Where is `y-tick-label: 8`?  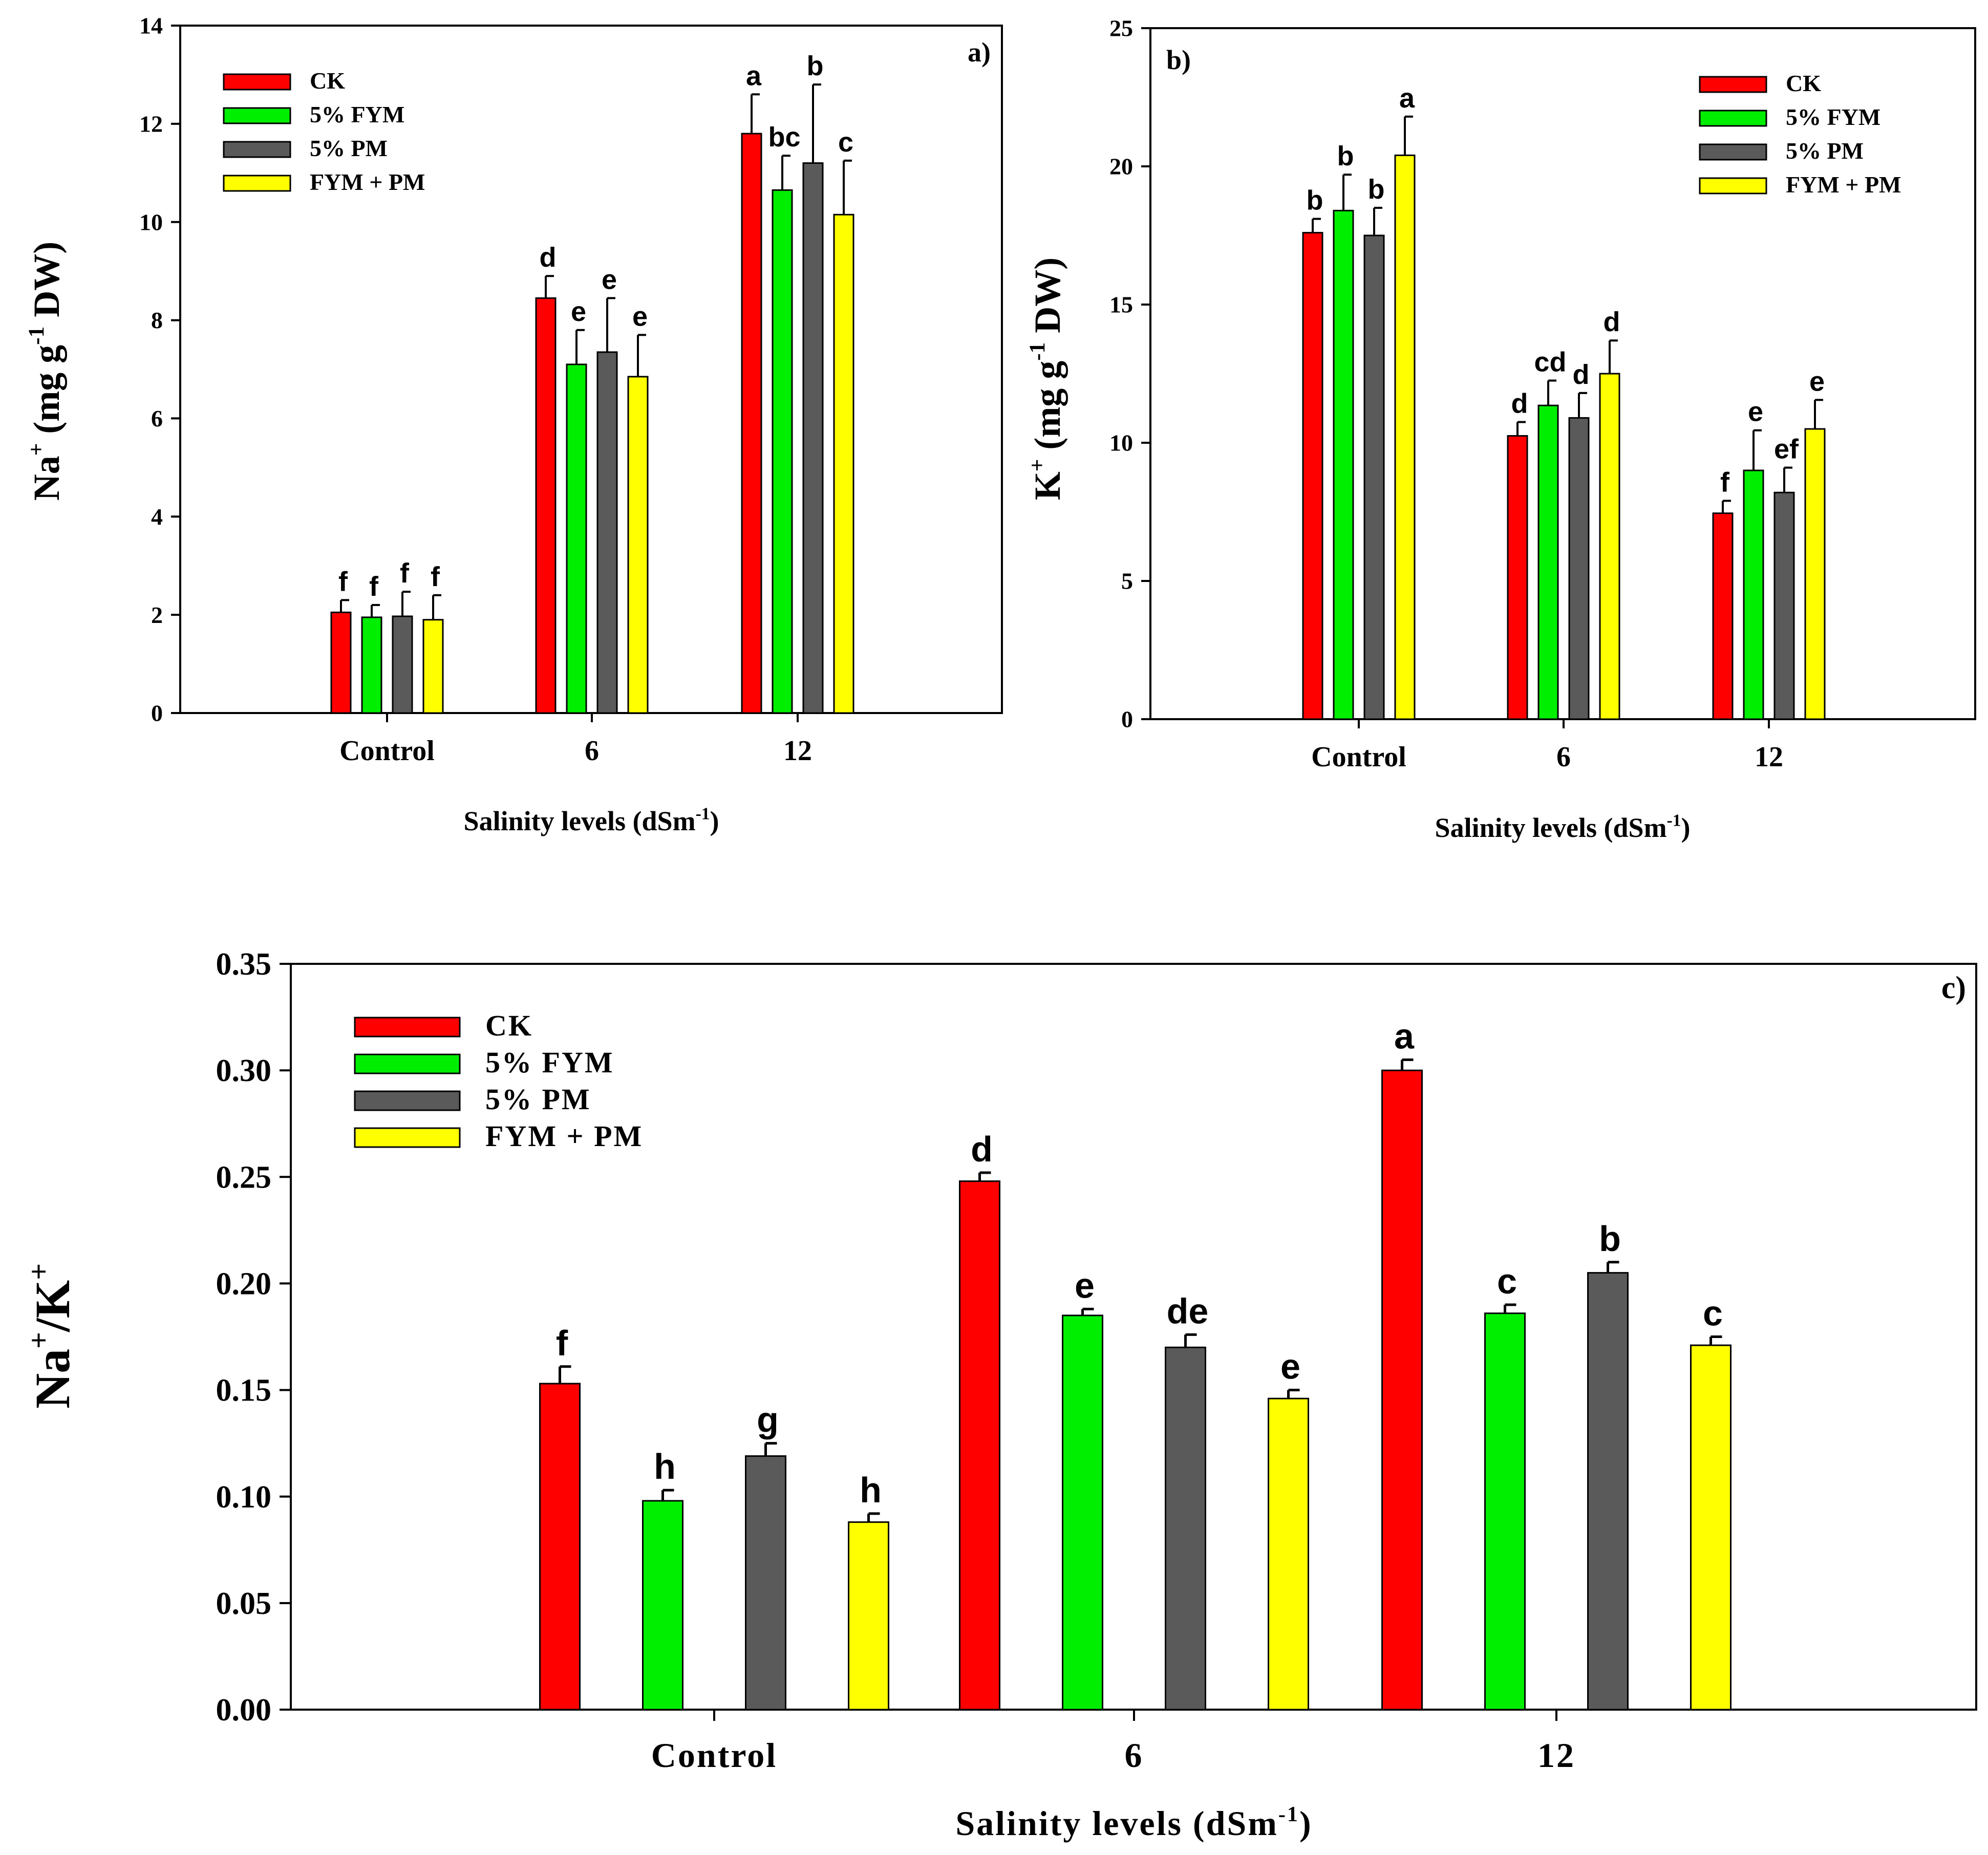
y-tick-label: 8 is located at coordinates (157, 320).